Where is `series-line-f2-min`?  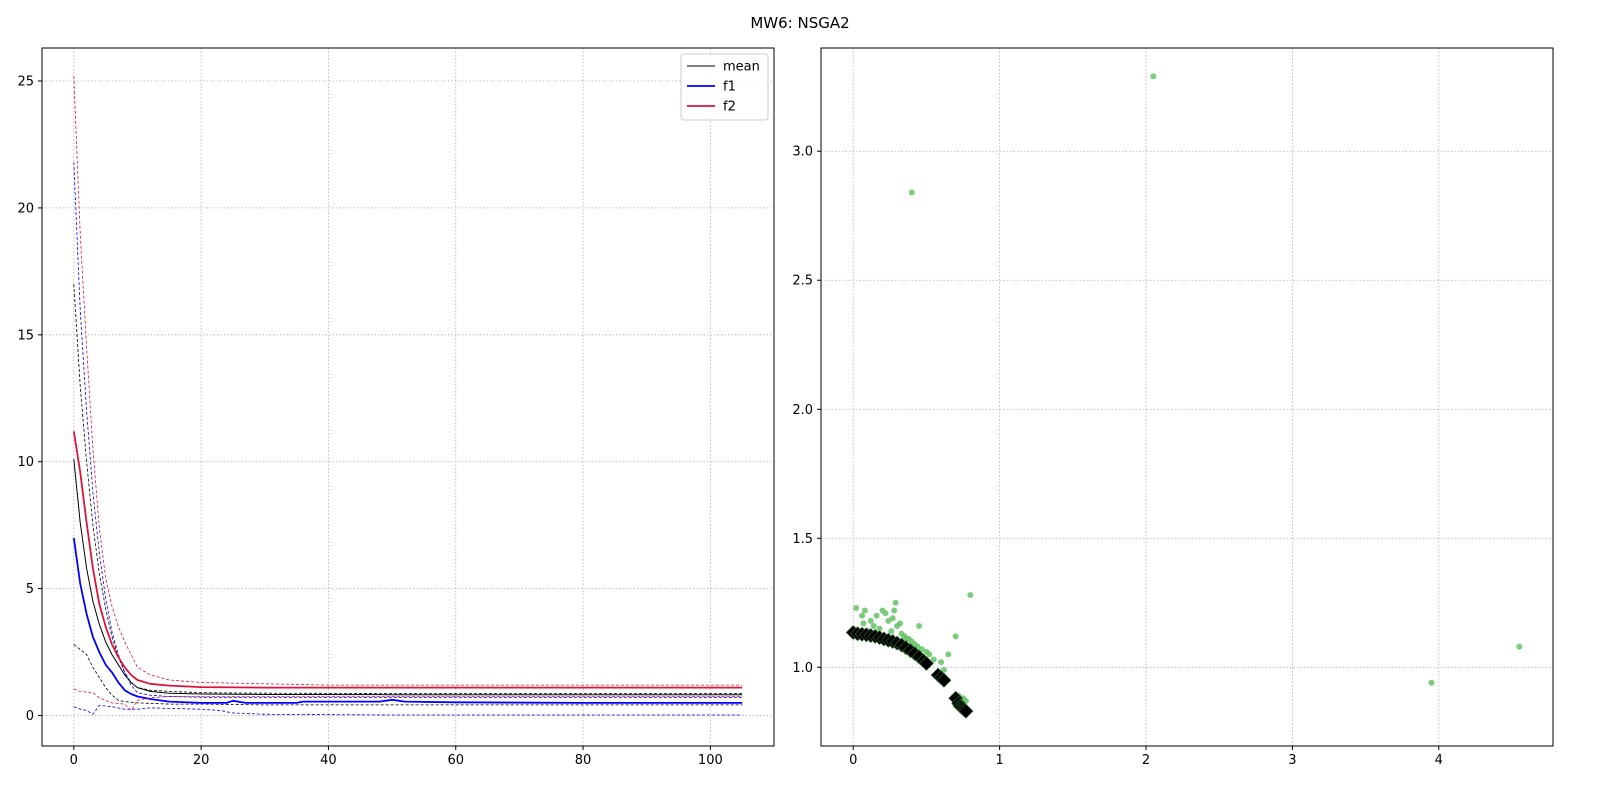 series-line-f2-min is located at coordinates (408, 699).